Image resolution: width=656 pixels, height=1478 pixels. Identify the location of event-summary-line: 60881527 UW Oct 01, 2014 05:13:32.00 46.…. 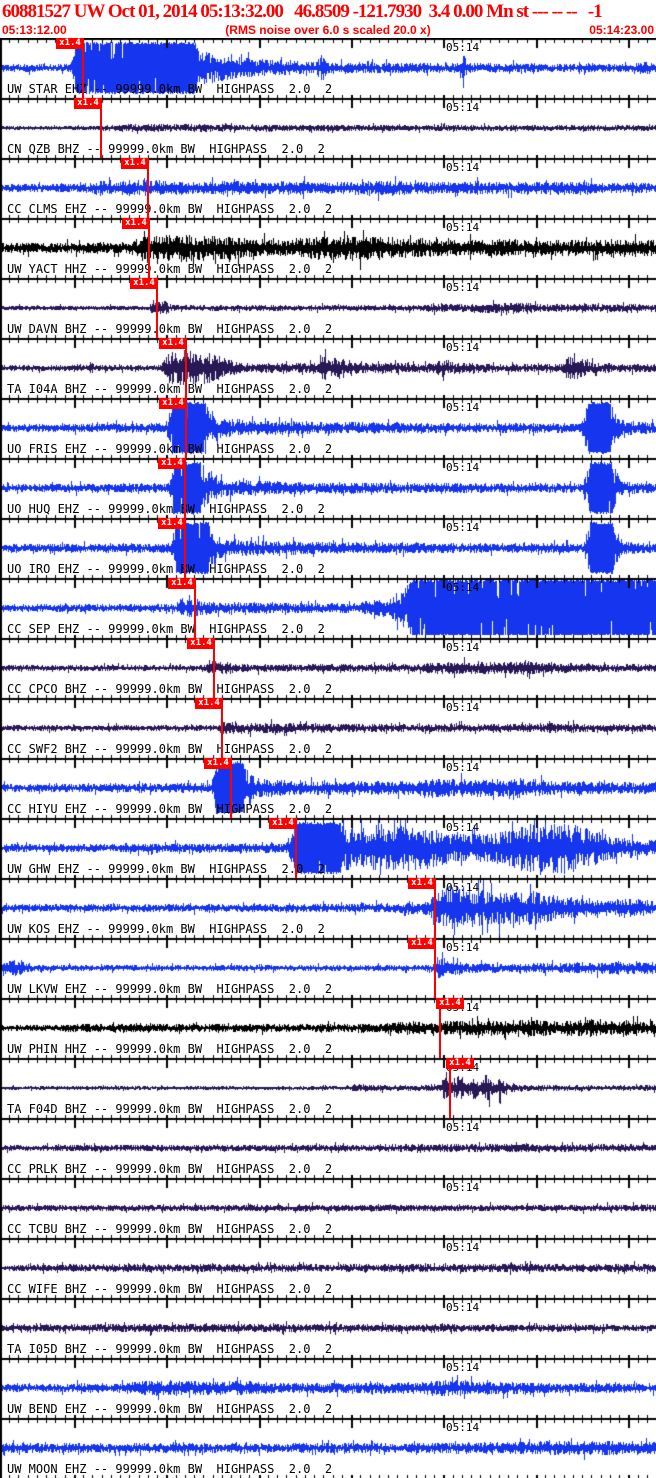
(302, 11).